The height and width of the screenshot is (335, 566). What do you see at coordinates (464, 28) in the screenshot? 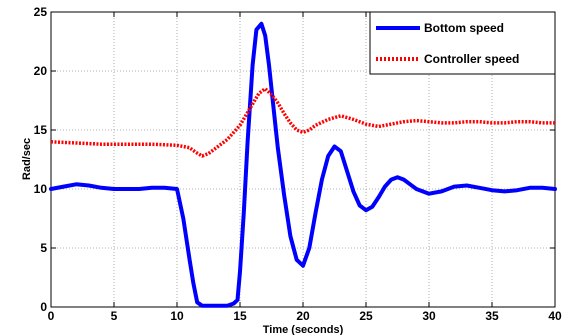
I see `legend-label-bottom-speed: Bottom speed` at bounding box center [464, 28].